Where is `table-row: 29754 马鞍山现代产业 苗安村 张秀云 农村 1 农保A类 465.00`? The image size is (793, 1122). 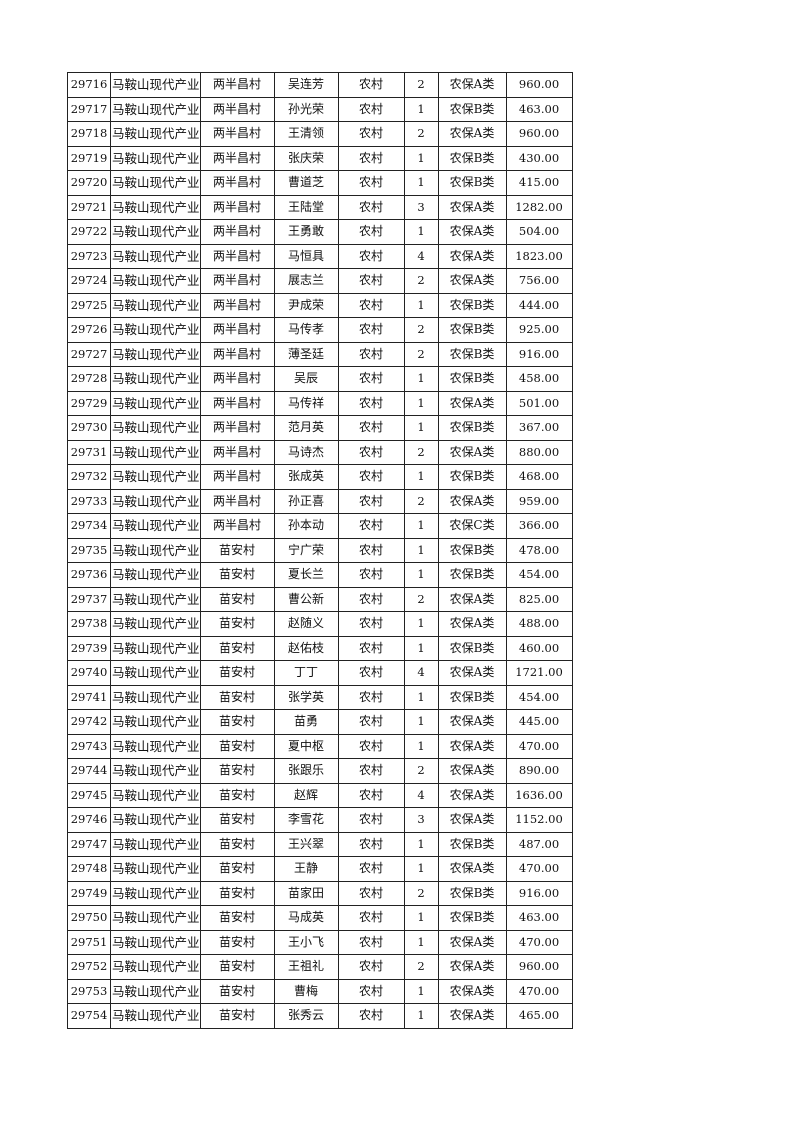 table-row: 29754 马鞍山现代产业 苗安村 张秀云 农村 1 农保A类 465.00 is located at coordinates (320, 1016).